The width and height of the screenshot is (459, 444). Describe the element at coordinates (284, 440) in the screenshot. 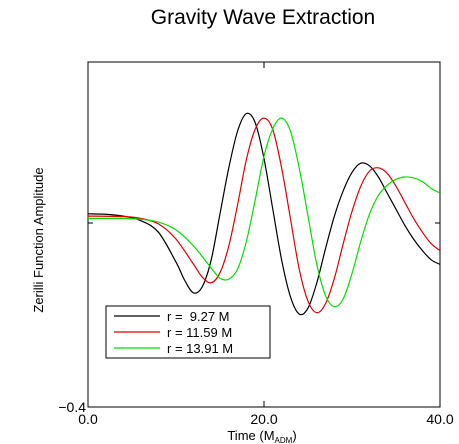

I see `x-axis-label-sub: ADM` at that location.